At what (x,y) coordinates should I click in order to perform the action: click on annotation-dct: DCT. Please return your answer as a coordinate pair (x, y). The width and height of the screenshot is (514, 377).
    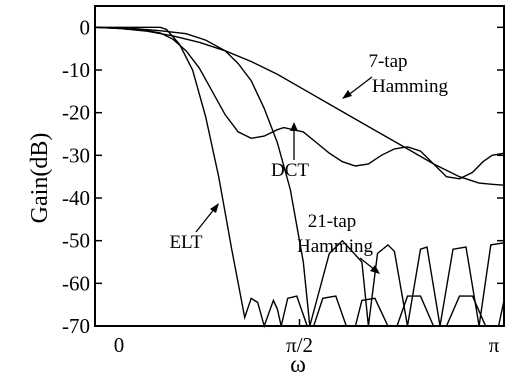
    Looking at the image, I should click on (290, 170).